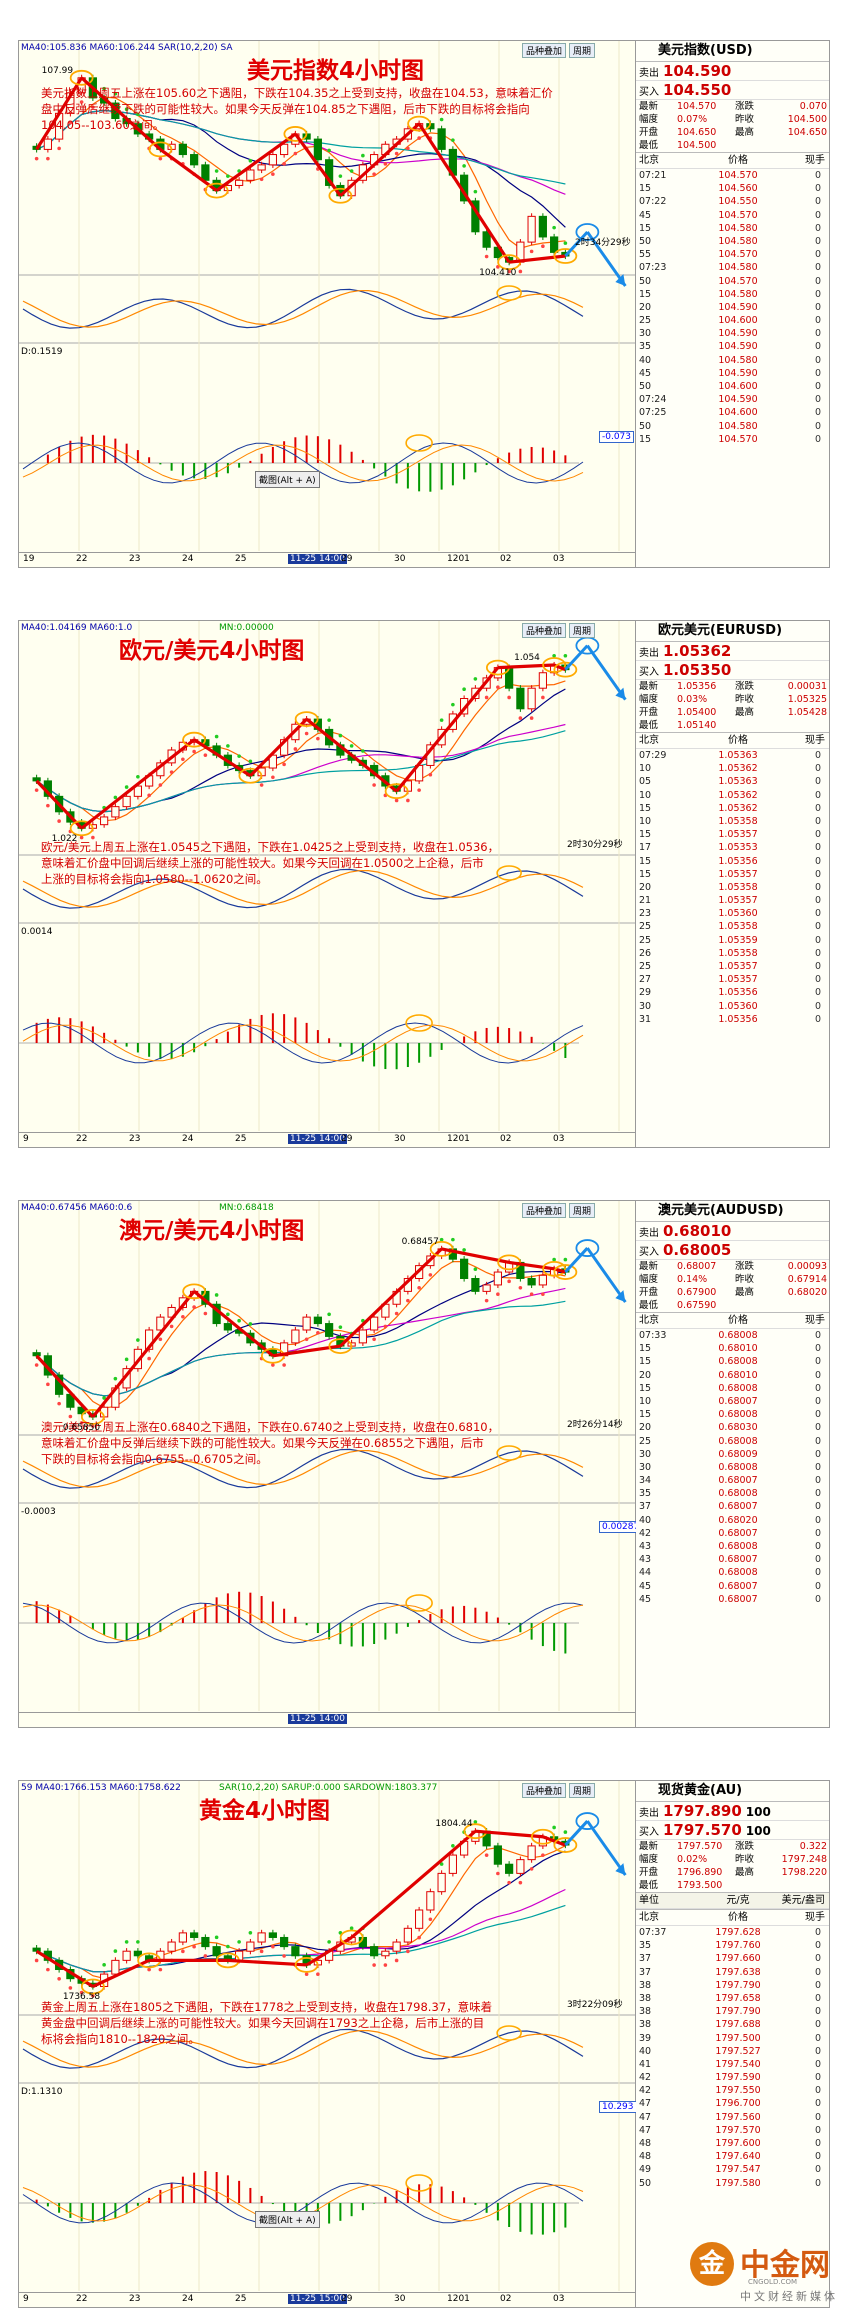  I want to click on tick-cell: 29, so click(645, 993).